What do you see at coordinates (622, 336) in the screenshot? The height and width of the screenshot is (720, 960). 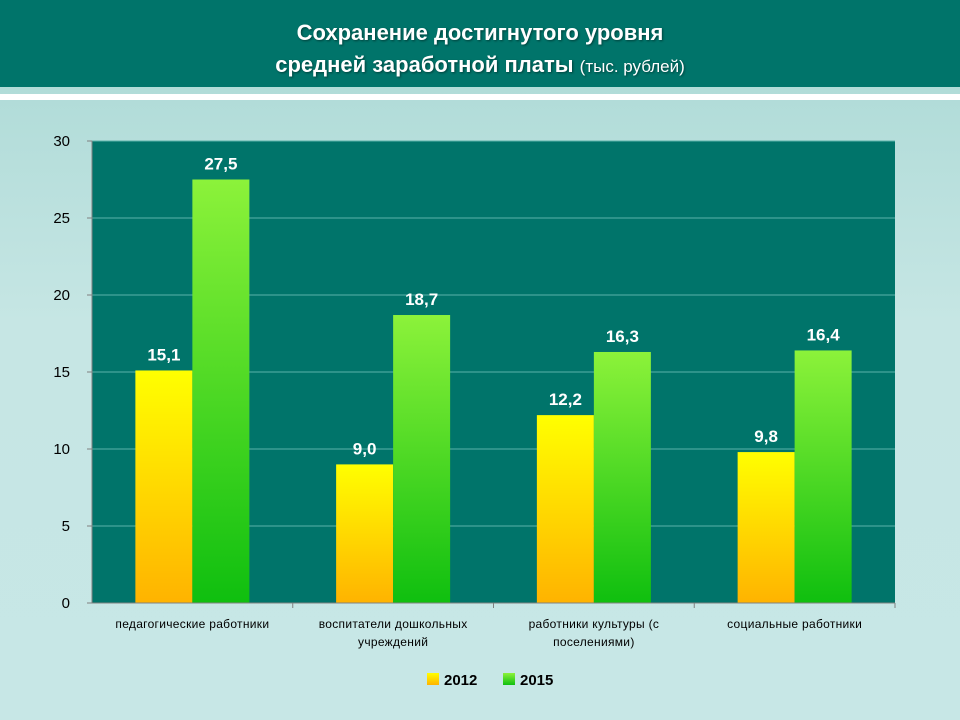 I see `data-label: 16,3` at bounding box center [622, 336].